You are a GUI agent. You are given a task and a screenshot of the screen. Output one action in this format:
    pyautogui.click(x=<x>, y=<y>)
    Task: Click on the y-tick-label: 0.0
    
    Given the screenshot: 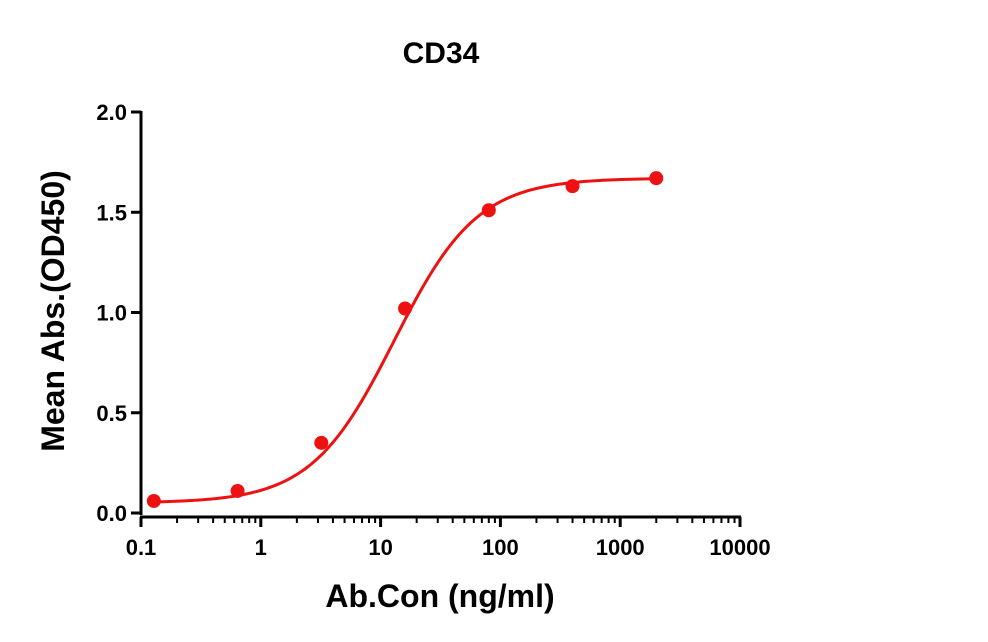 What is the action you would take?
    pyautogui.click(x=111, y=513)
    